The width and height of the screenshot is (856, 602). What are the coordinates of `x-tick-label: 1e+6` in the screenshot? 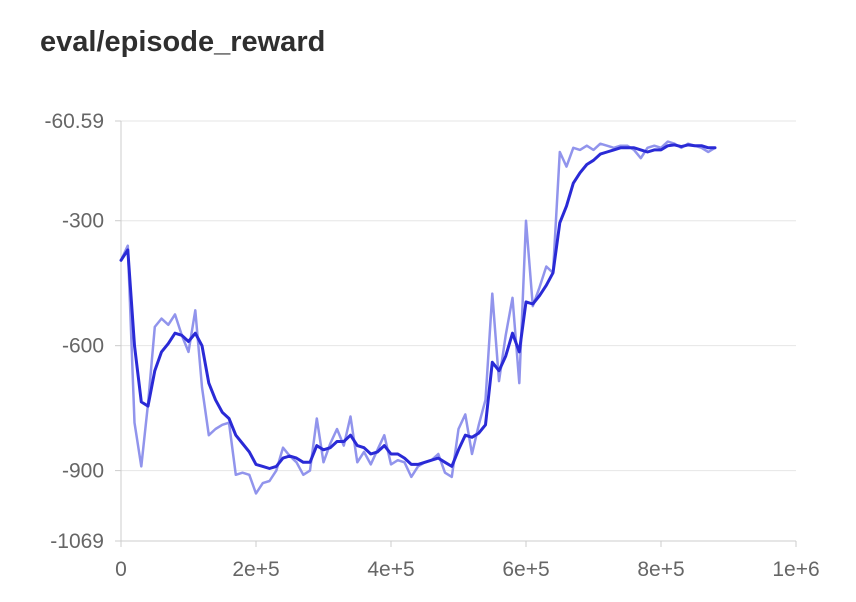 It's located at (795, 569).